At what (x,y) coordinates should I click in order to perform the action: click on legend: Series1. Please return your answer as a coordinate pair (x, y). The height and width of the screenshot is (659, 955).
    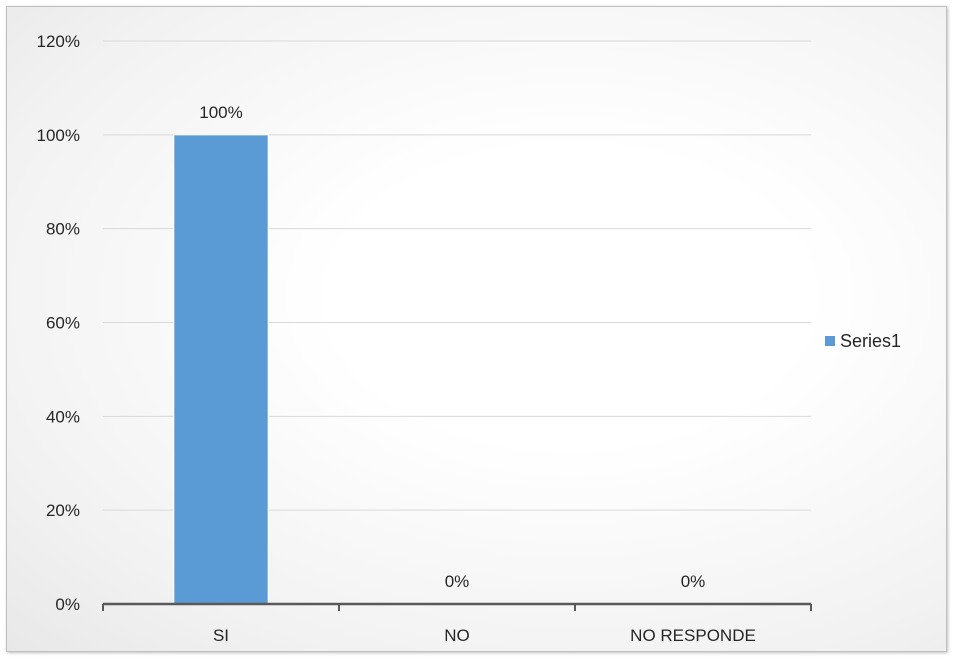
    Looking at the image, I should click on (863, 341).